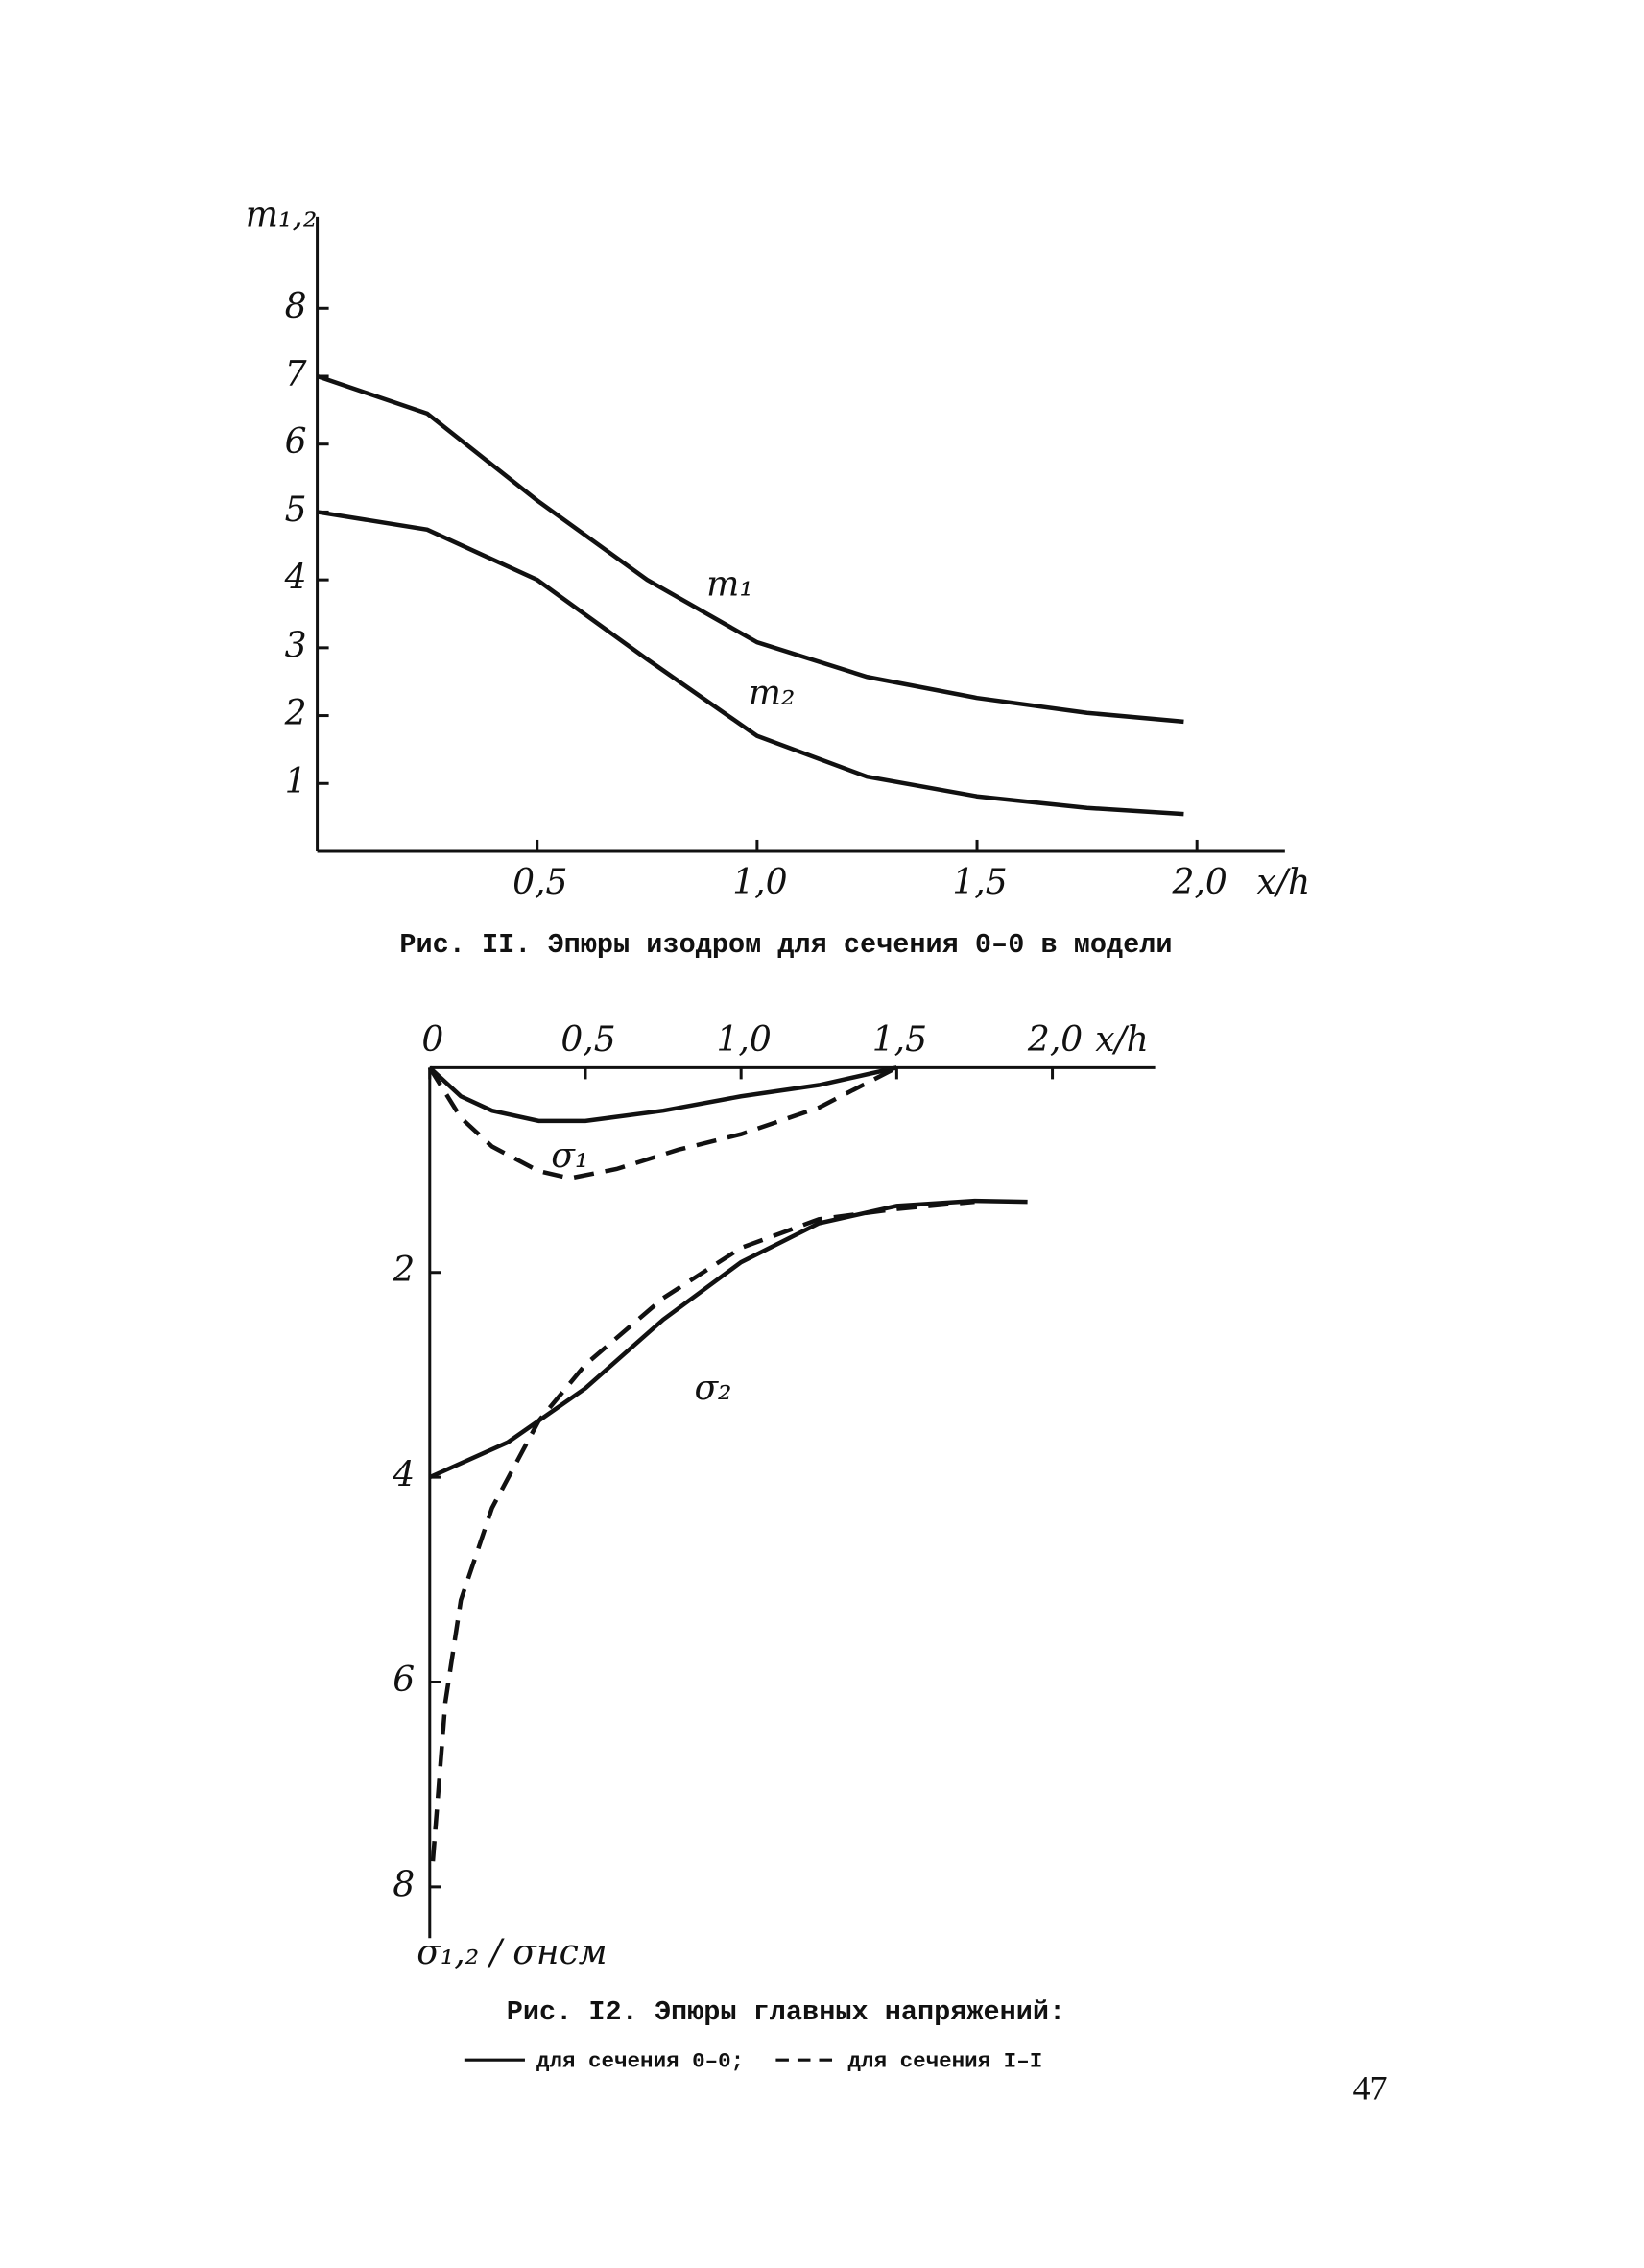 The width and height of the screenshot is (1644, 2268). What do you see at coordinates (729, 584) in the screenshot?
I see `series-label: m₁` at bounding box center [729, 584].